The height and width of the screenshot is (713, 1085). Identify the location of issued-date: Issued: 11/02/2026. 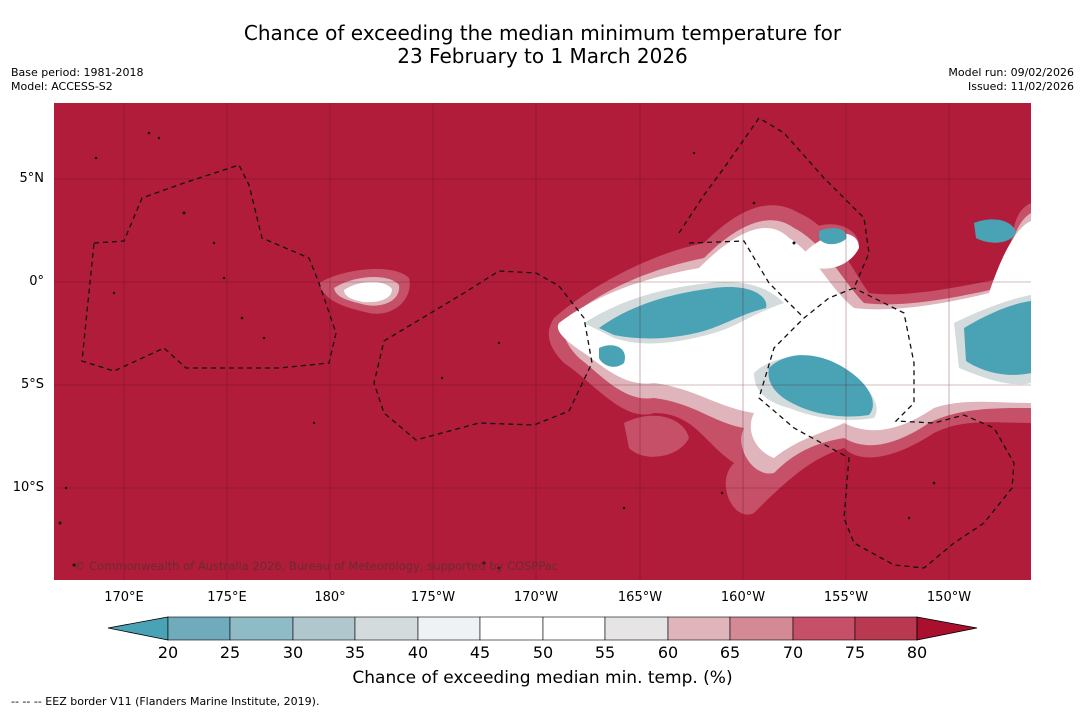
(1020, 86).